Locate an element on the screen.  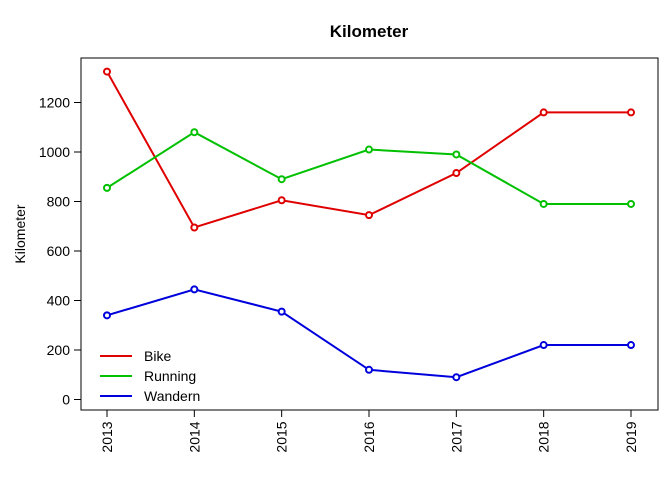
y-tick-label: 600 is located at coordinates (59, 251).